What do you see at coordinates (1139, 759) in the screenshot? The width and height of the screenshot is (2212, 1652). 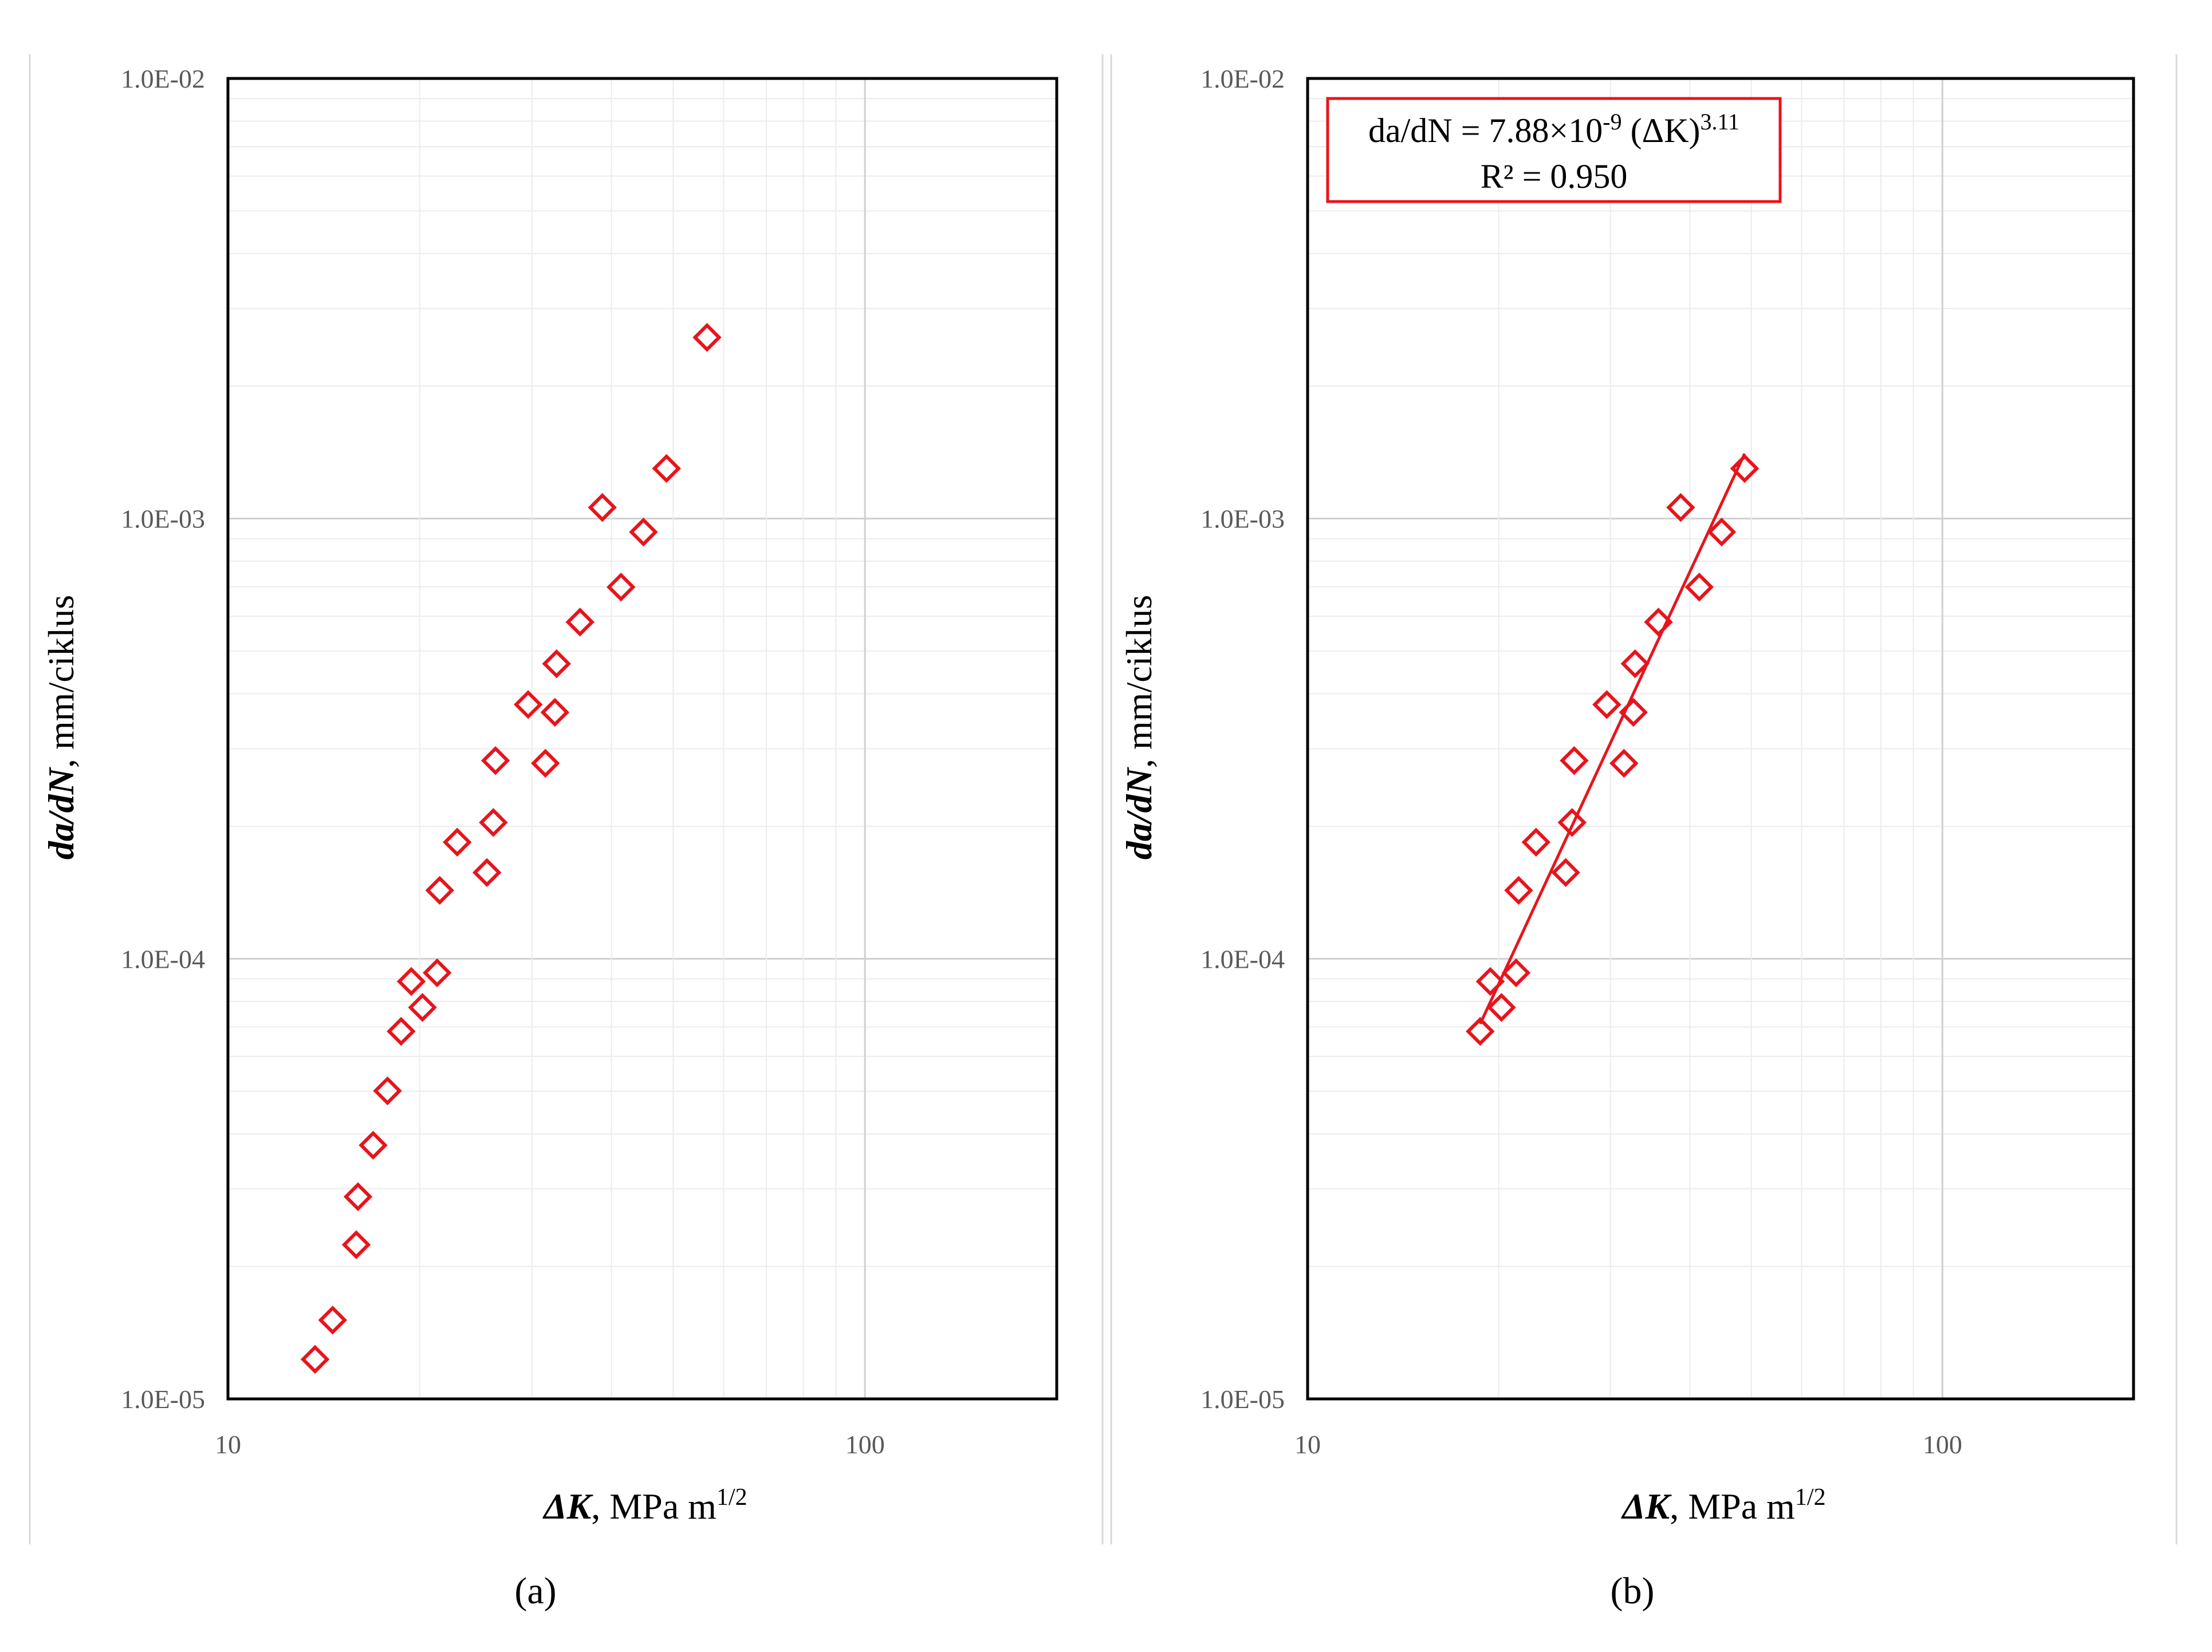 I see `panel-b-ylabel-sep: ,` at bounding box center [1139, 759].